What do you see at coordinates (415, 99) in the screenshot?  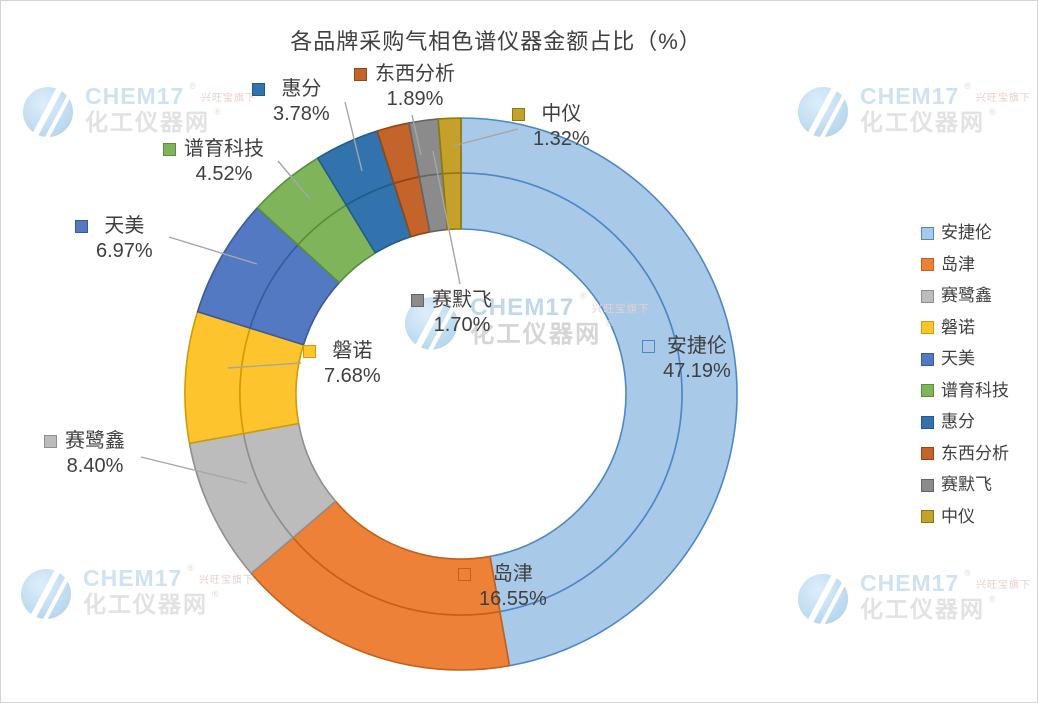 I see `label-percent-value: 1.89%` at bounding box center [415, 99].